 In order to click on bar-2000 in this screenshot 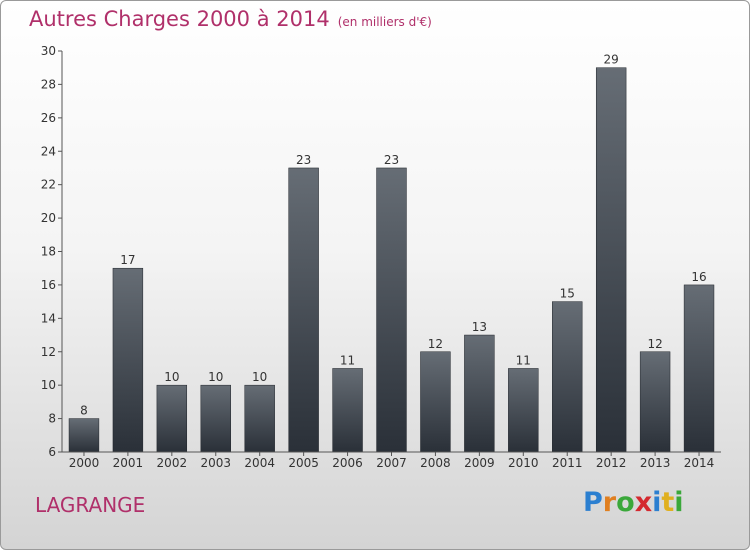, I will do `click(84, 435)`.